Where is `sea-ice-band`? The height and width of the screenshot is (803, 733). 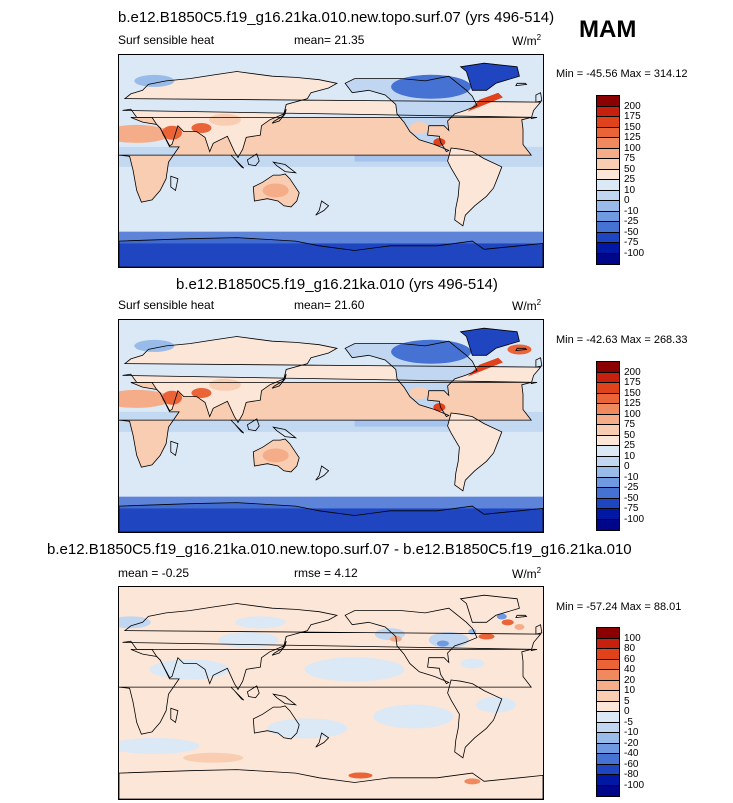 sea-ice-band is located at coordinates (331, 503).